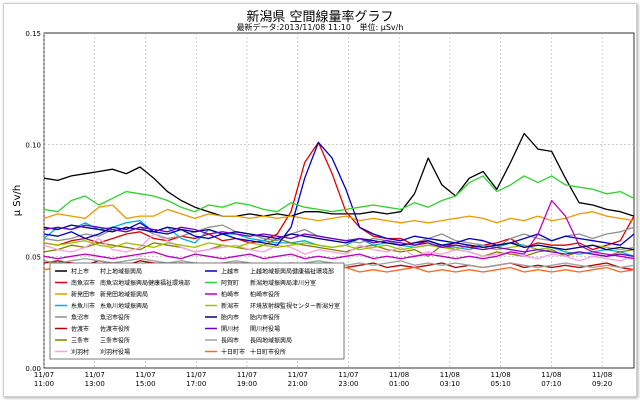 Image resolution: width=640 pixels, height=400 pixels. Describe the element at coordinates (83, 306) in the screenshot. I see `legend-name: 糸魚川市` at that location.